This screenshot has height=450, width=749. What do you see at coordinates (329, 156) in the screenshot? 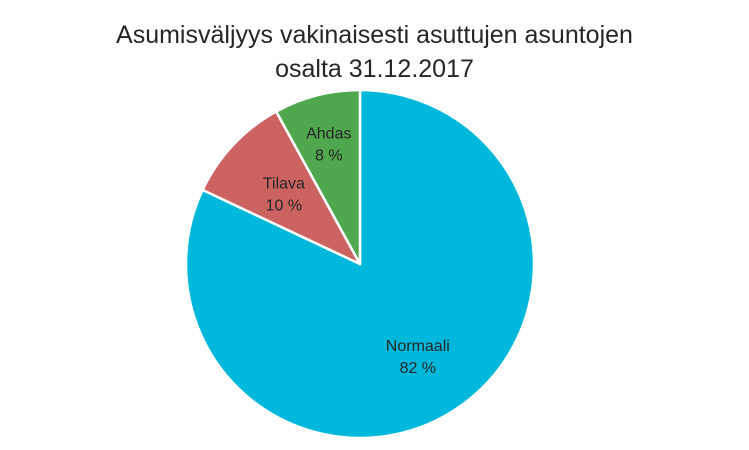
I see `slice-value-ahdas: 8 %` at bounding box center [329, 156].